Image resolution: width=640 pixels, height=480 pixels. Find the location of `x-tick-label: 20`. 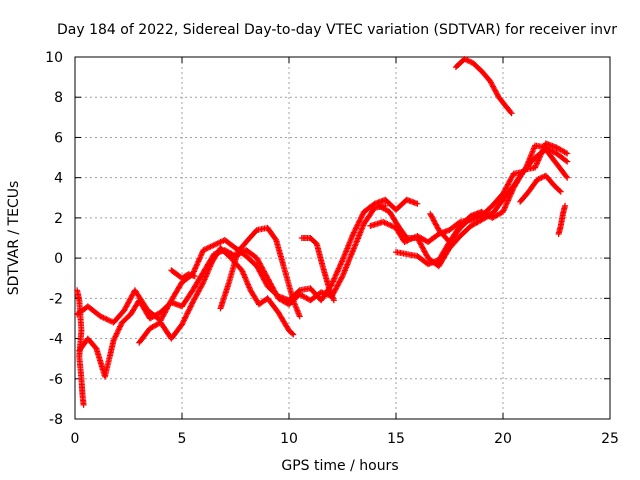

x-tick-label: 20 is located at coordinates (503, 439).